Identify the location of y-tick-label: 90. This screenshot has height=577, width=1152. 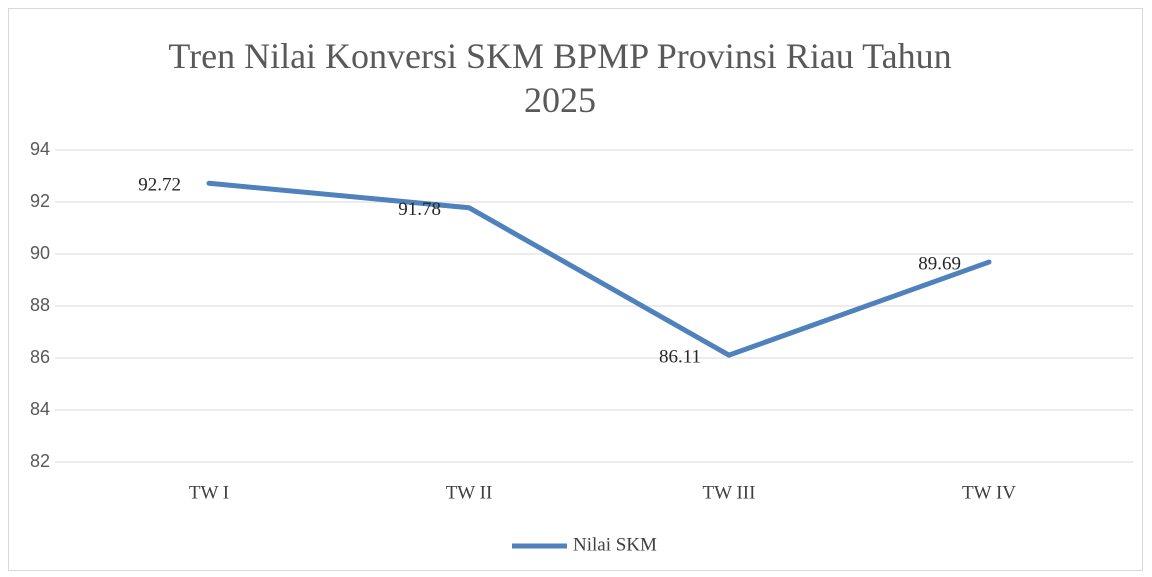
(40, 253).